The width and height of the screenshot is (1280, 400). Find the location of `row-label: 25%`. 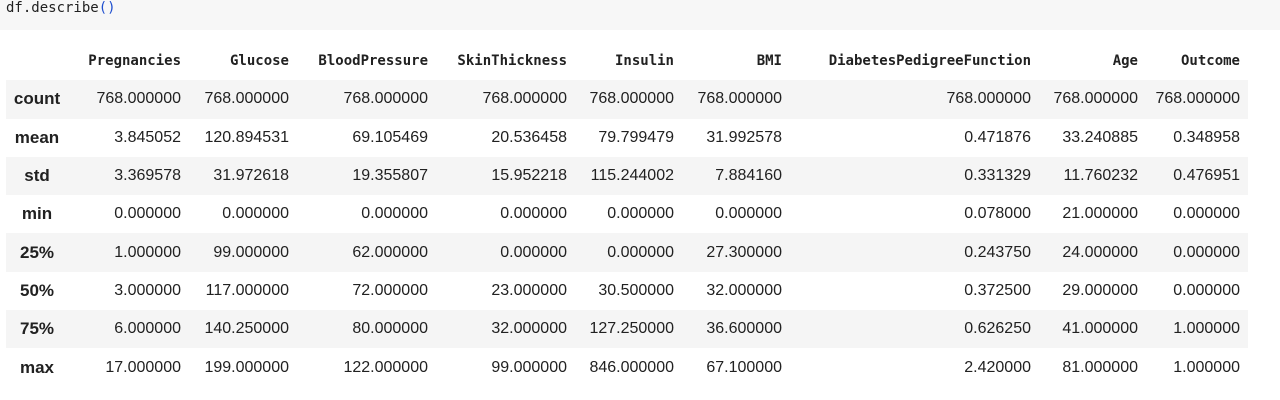

row-label: 25% is located at coordinates (37, 252).